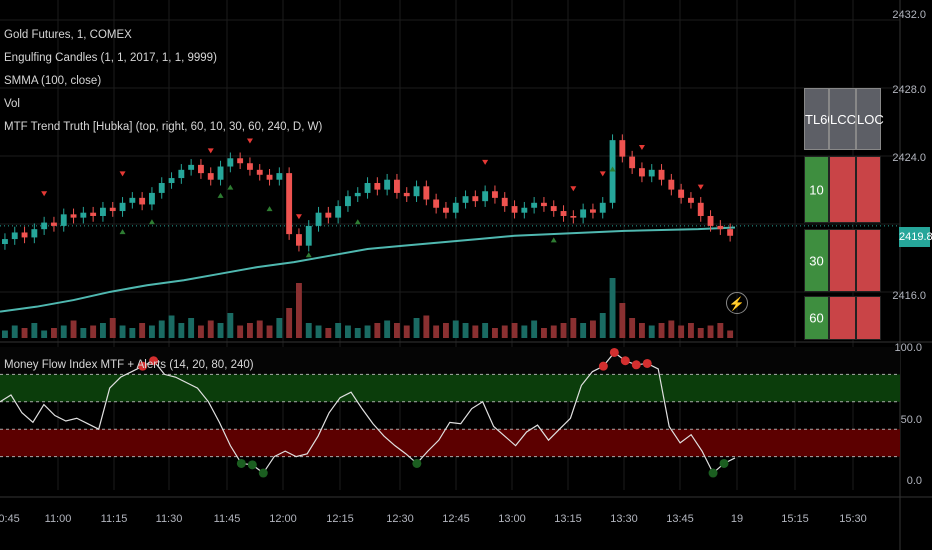  I want to click on vol-legend: Vol, so click(12, 104).